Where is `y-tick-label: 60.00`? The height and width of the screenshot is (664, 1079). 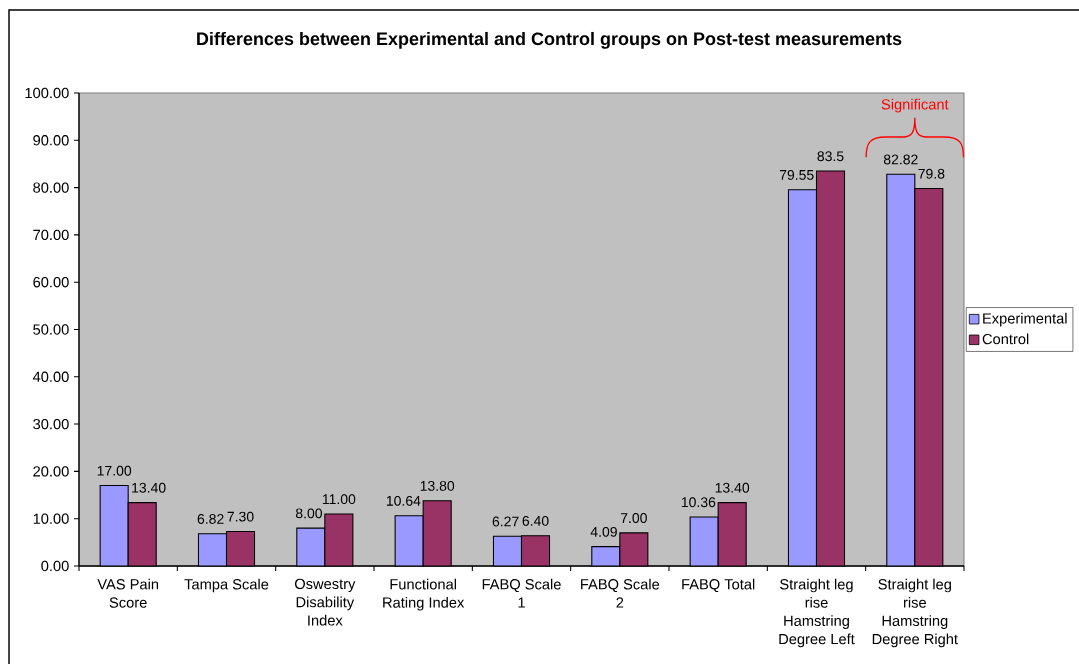 y-tick-label: 60.00 is located at coordinates (51, 282).